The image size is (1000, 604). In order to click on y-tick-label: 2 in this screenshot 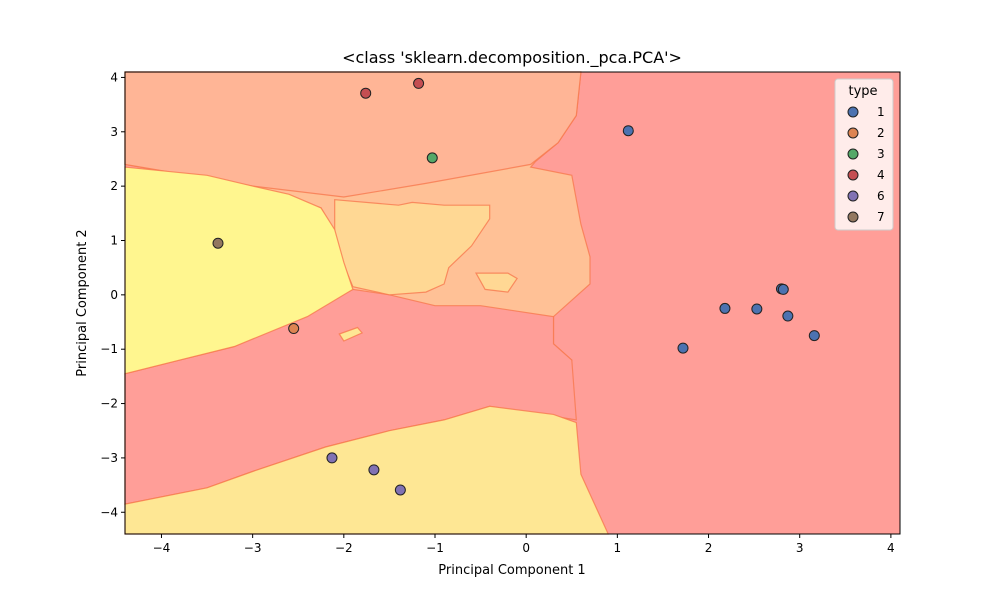, I will do `click(114, 186)`.